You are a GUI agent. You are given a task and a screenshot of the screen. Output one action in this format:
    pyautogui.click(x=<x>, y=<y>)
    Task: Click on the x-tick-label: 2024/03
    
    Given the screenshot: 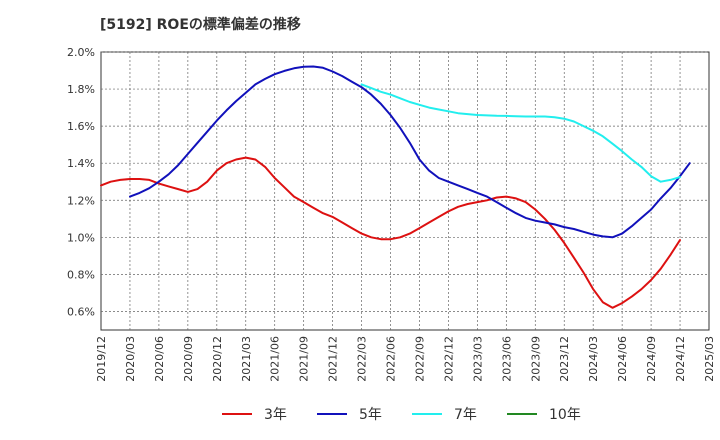 What is the action you would take?
    pyautogui.click(x=593, y=359)
    